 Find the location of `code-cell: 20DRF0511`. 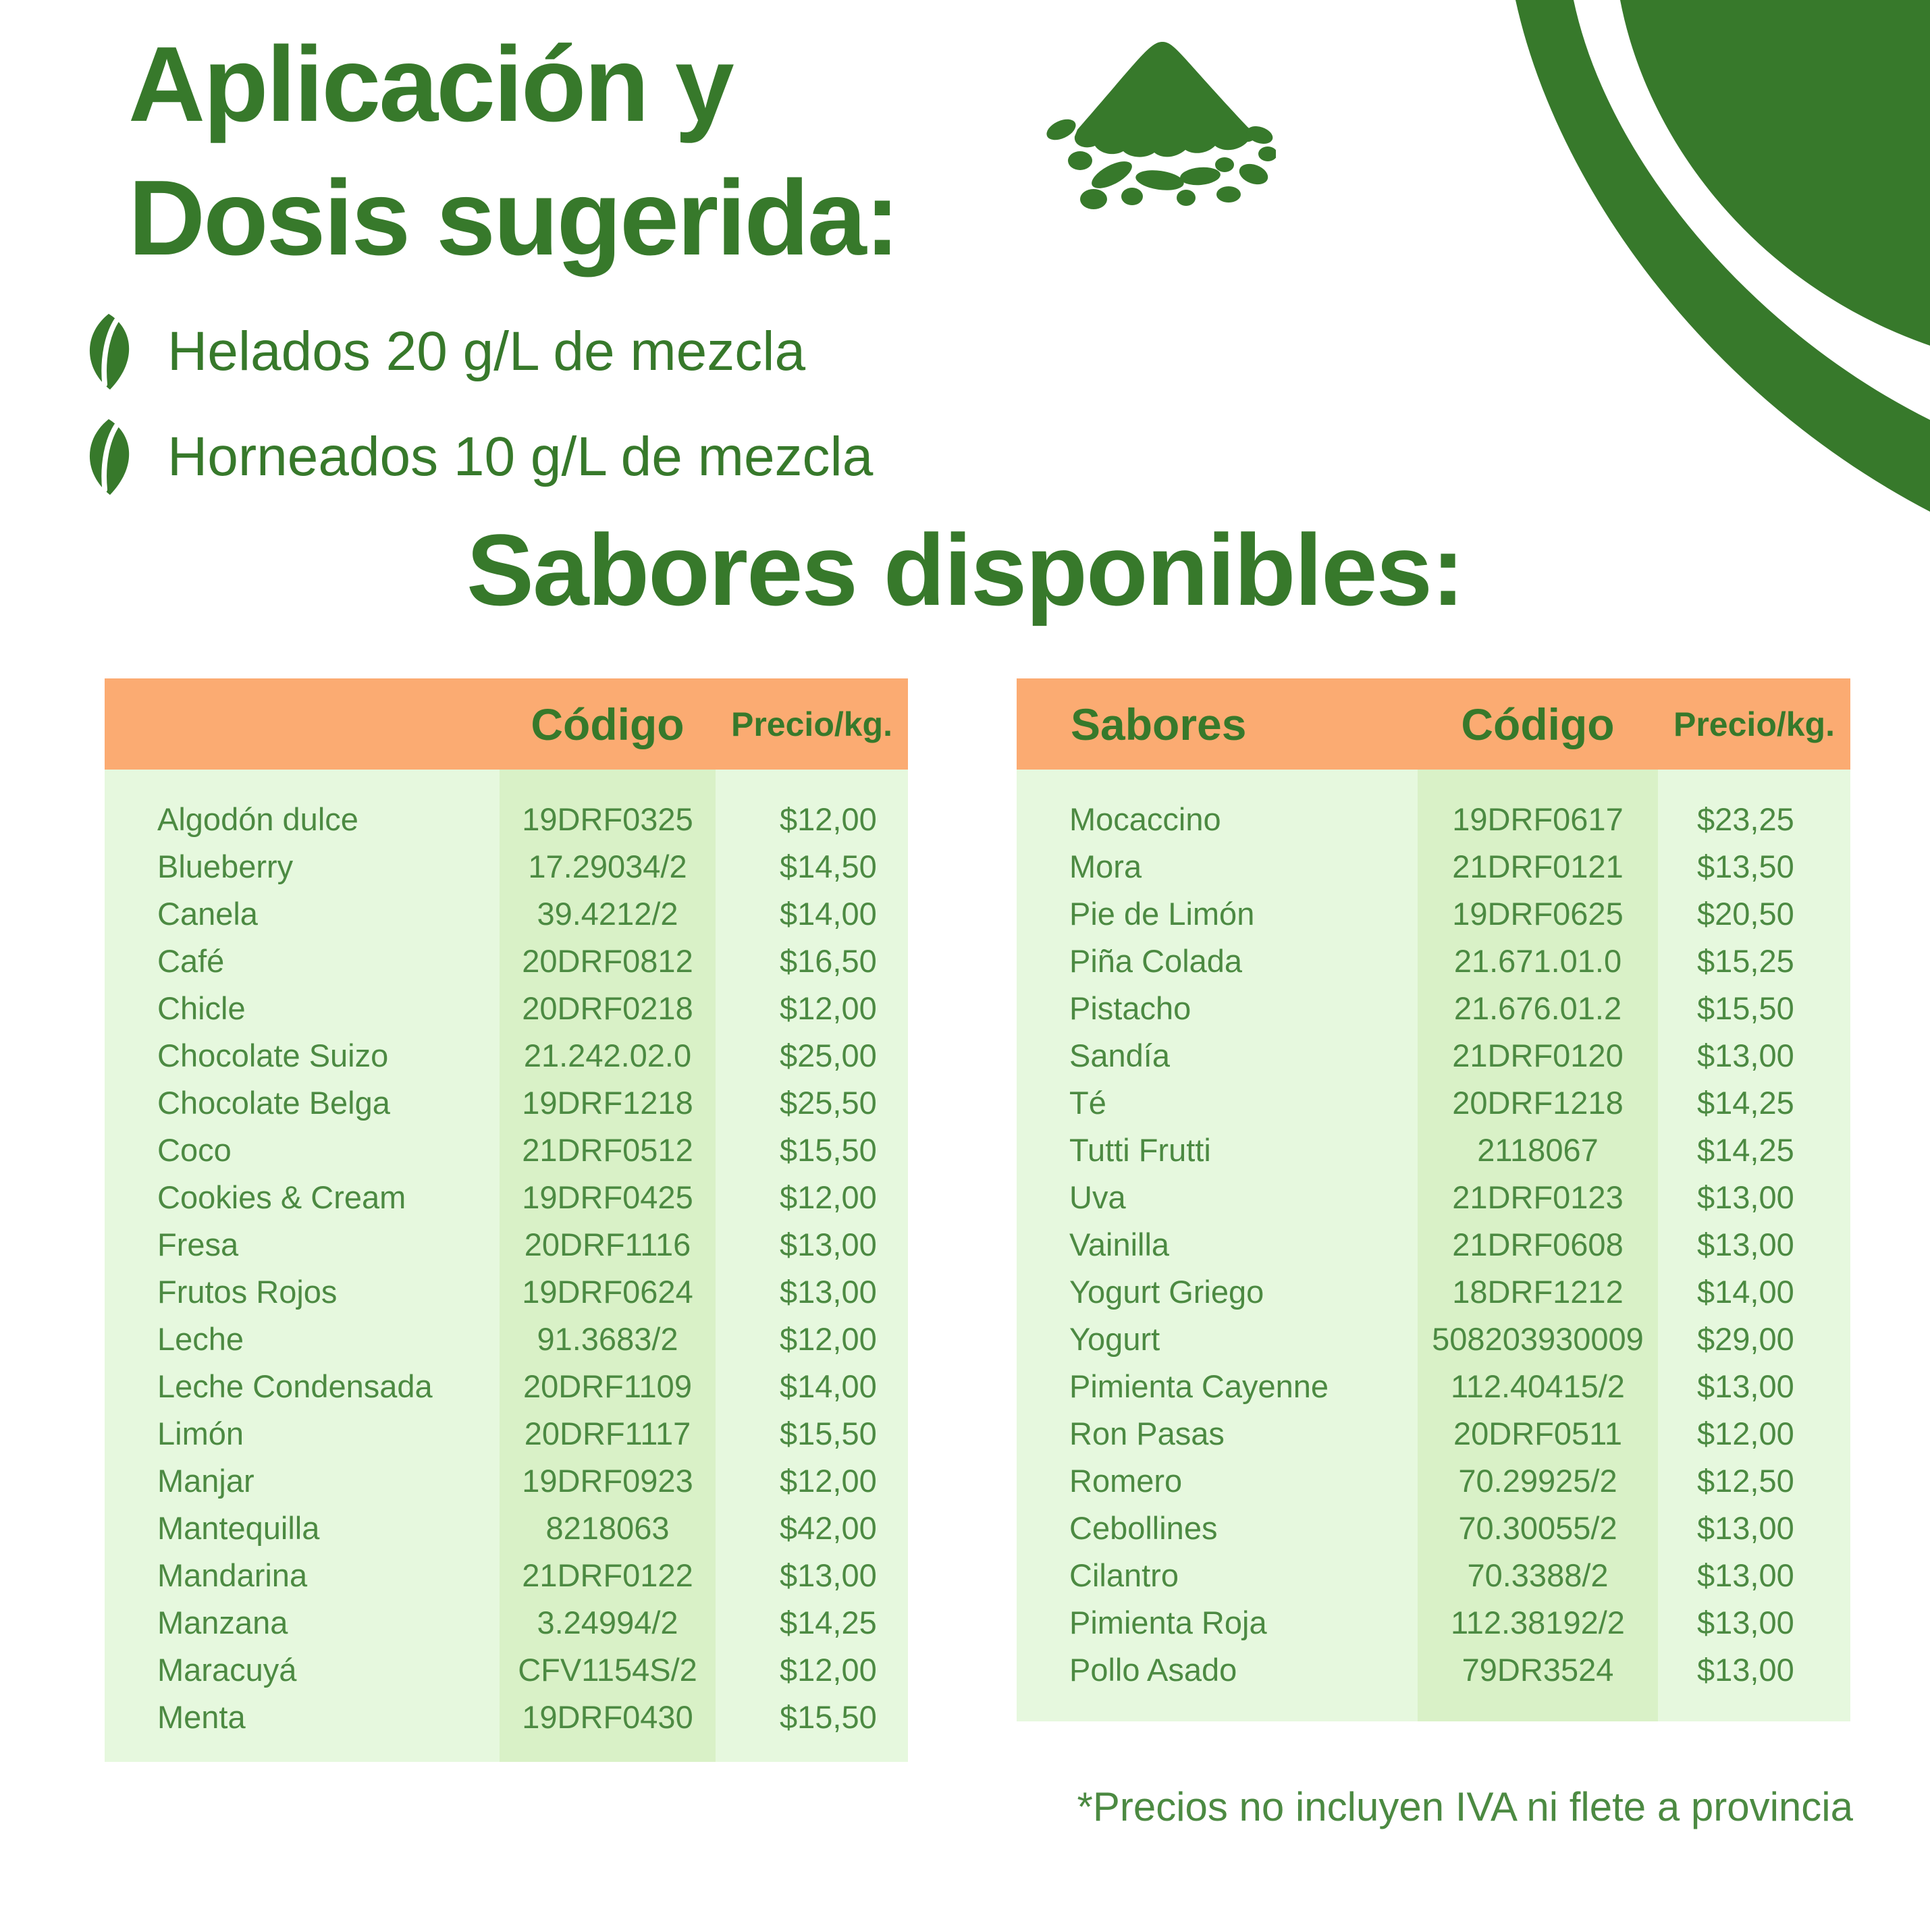

code-cell: 20DRF0511 is located at coordinates (1538, 1433).